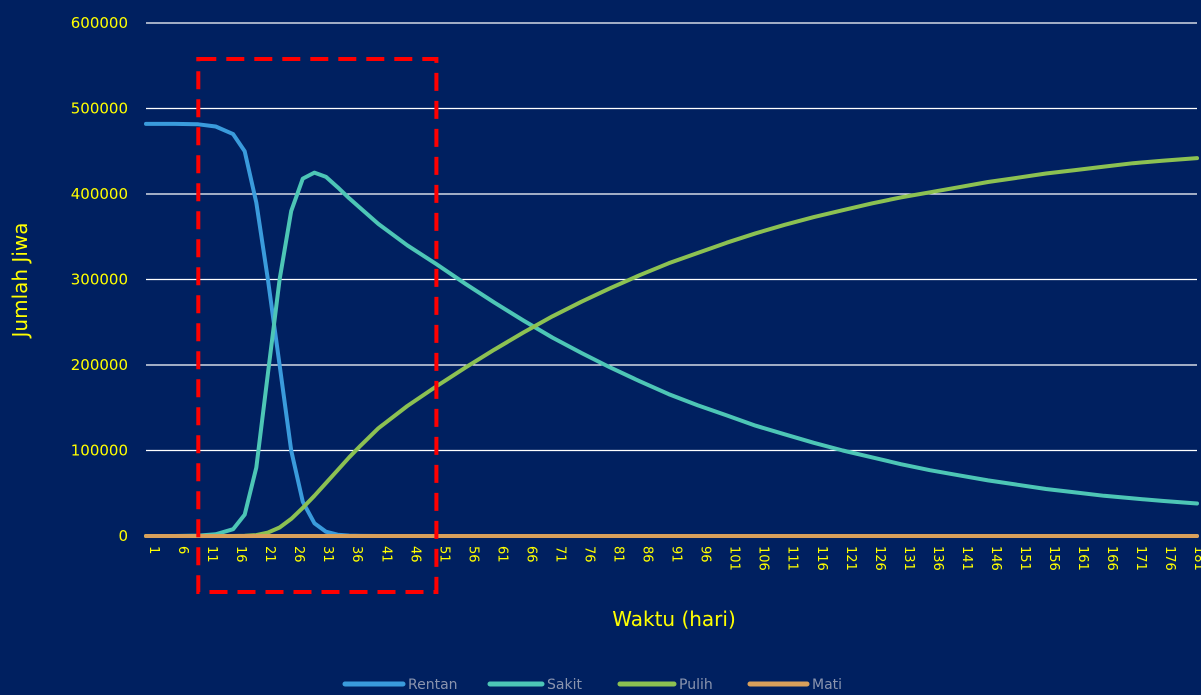  Describe the element at coordinates (674, 619) in the screenshot. I see `x-axis-label: Waktu (hari)` at that location.